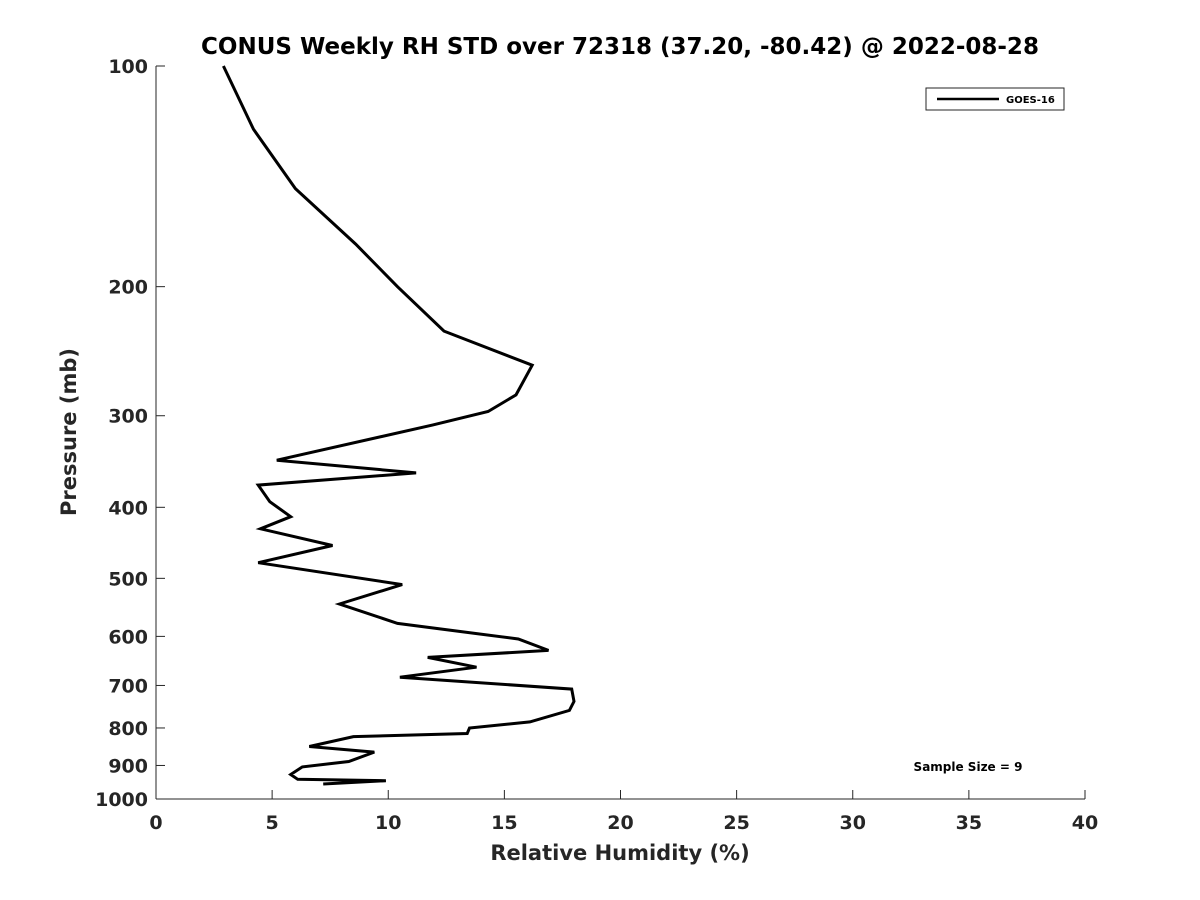 This screenshot has height=900, width=1200. What do you see at coordinates (155, 823) in the screenshot?
I see `x-tick-label: 0` at bounding box center [155, 823].